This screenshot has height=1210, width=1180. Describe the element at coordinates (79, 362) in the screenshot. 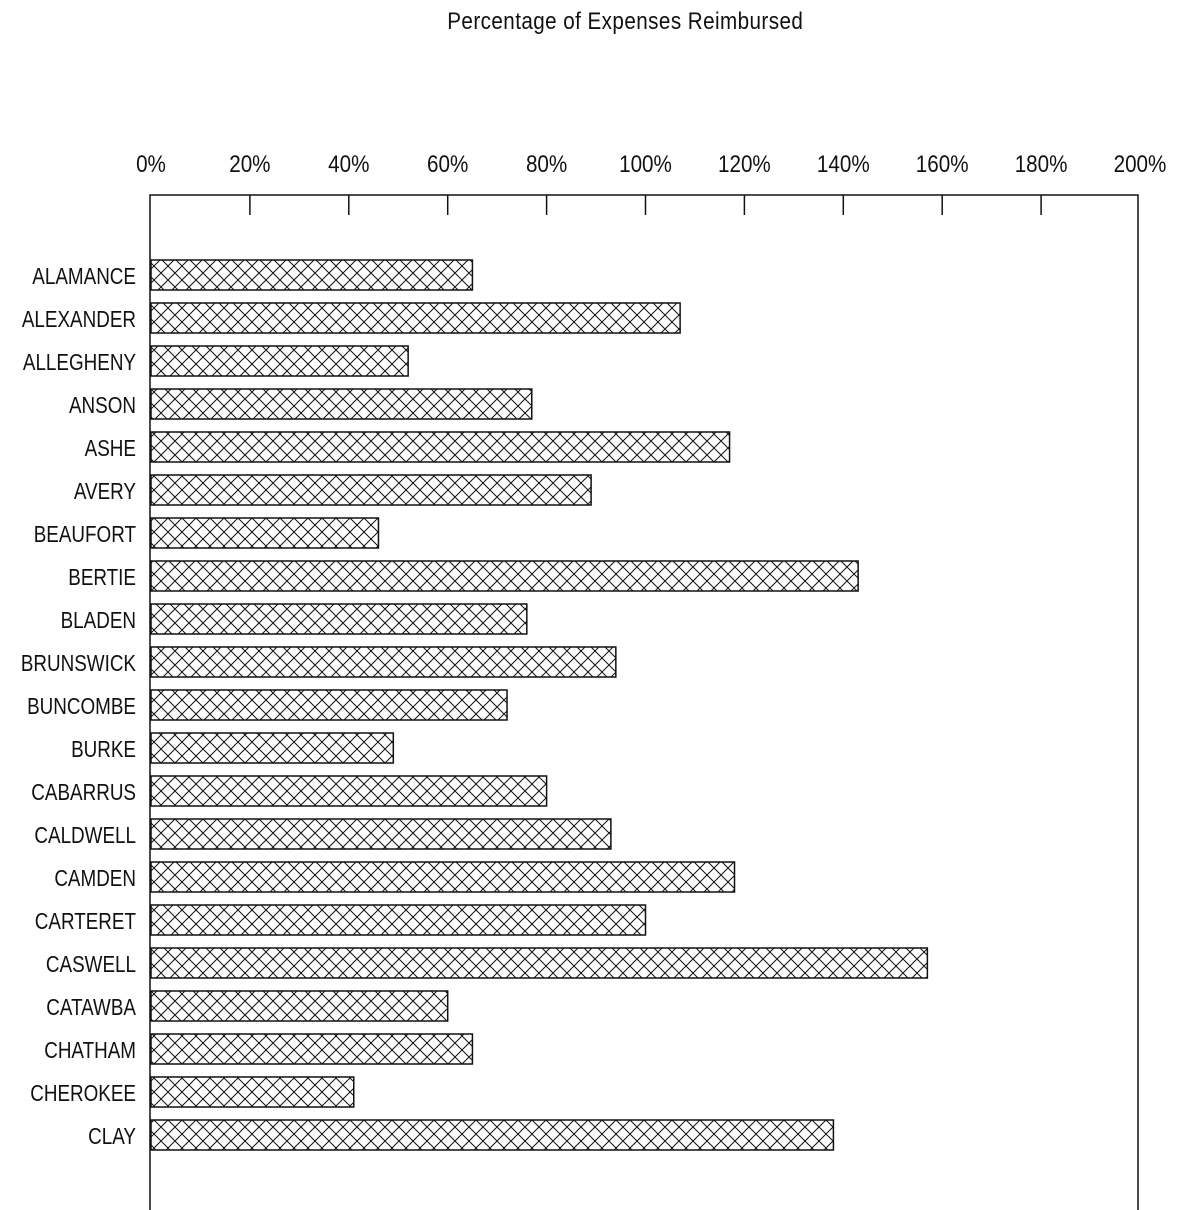

I see `category-label: ALLEGHENY` at that location.